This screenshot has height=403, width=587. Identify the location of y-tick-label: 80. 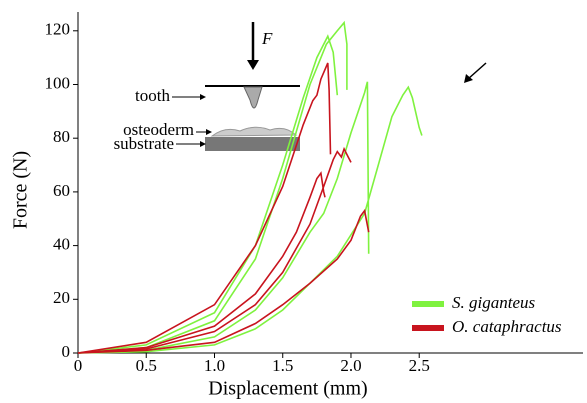
(61, 136).